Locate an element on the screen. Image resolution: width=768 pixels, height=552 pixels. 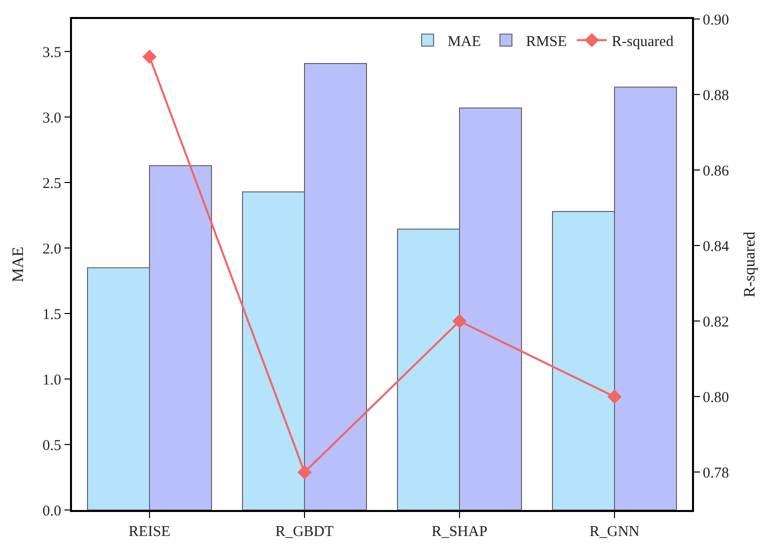
y2-axis-title: R-squared is located at coordinates (750, 265).